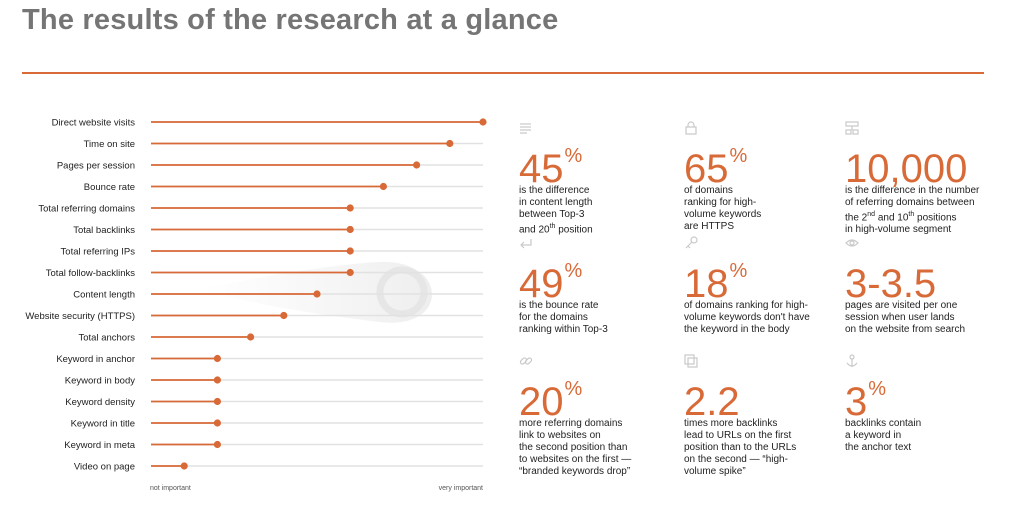  I want to click on stat-description-line: link to websites on, so click(560, 435).